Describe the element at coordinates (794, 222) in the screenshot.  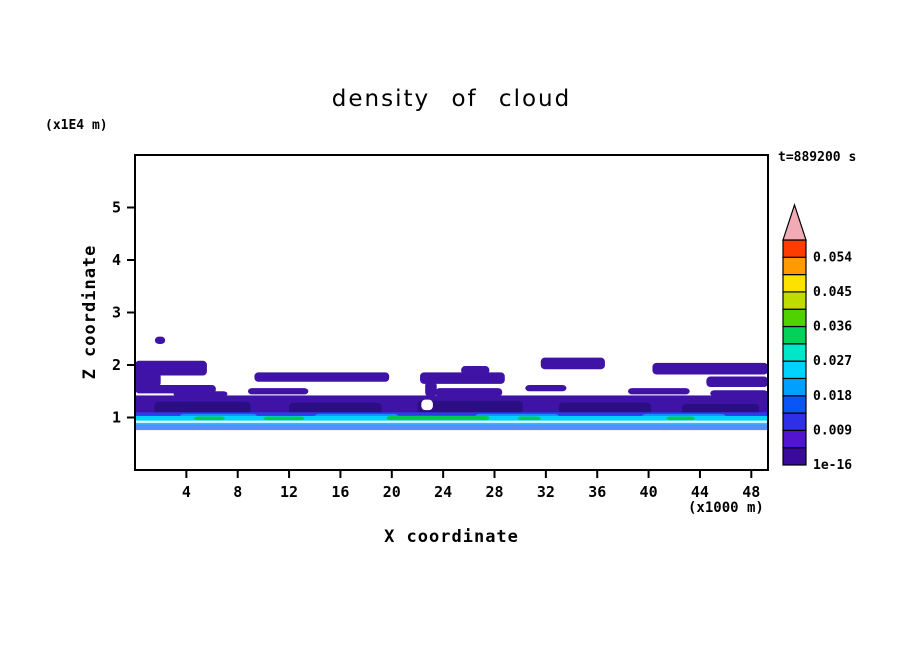
I see `colorbar-overflow-arrow` at that location.